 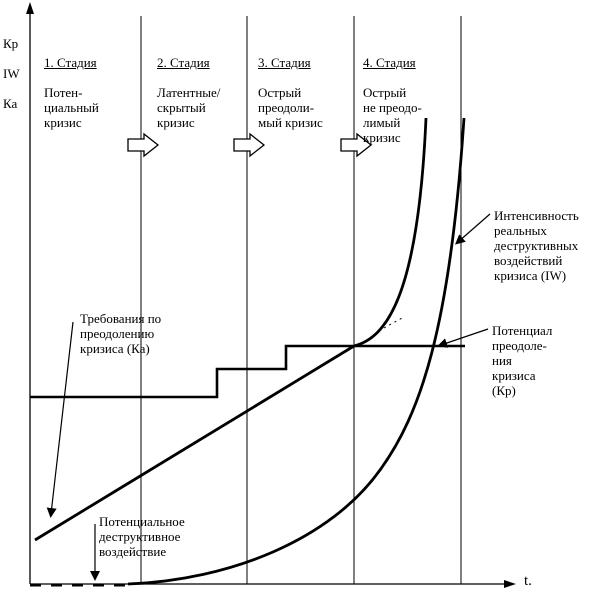 I want to click on stage-3-description: Острый преодоли- мый кризис, so click(x=290, y=107).